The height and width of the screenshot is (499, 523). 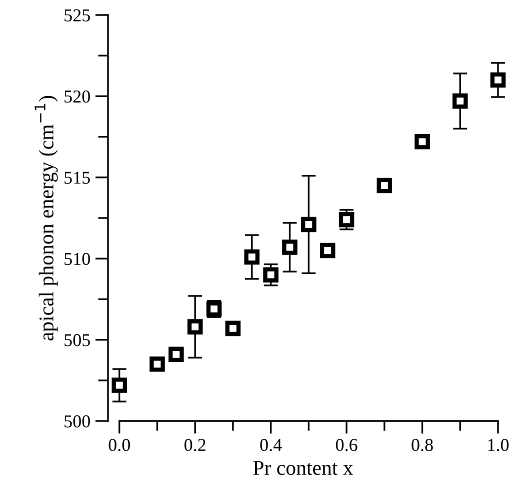 What do you see at coordinates (77, 259) in the screenshot?
I see `y-tick-label: 510` at bounding box center [77, 259].